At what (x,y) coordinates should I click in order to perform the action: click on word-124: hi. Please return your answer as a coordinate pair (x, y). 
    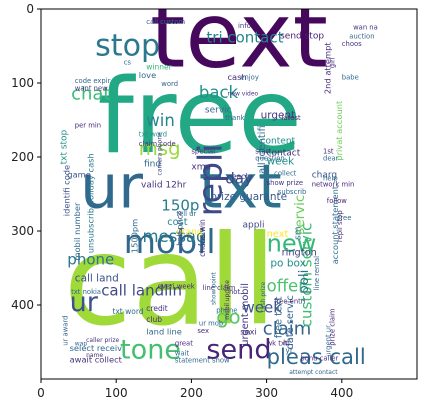
    Looking at the image, I should click on (286, 343).